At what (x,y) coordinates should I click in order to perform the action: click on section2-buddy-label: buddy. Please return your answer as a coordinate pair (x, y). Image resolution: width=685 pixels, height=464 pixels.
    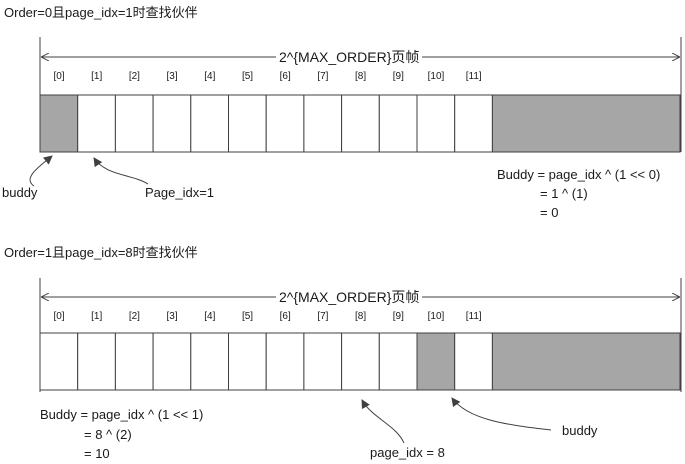
    Looking at the image, I should click on (580, 430).